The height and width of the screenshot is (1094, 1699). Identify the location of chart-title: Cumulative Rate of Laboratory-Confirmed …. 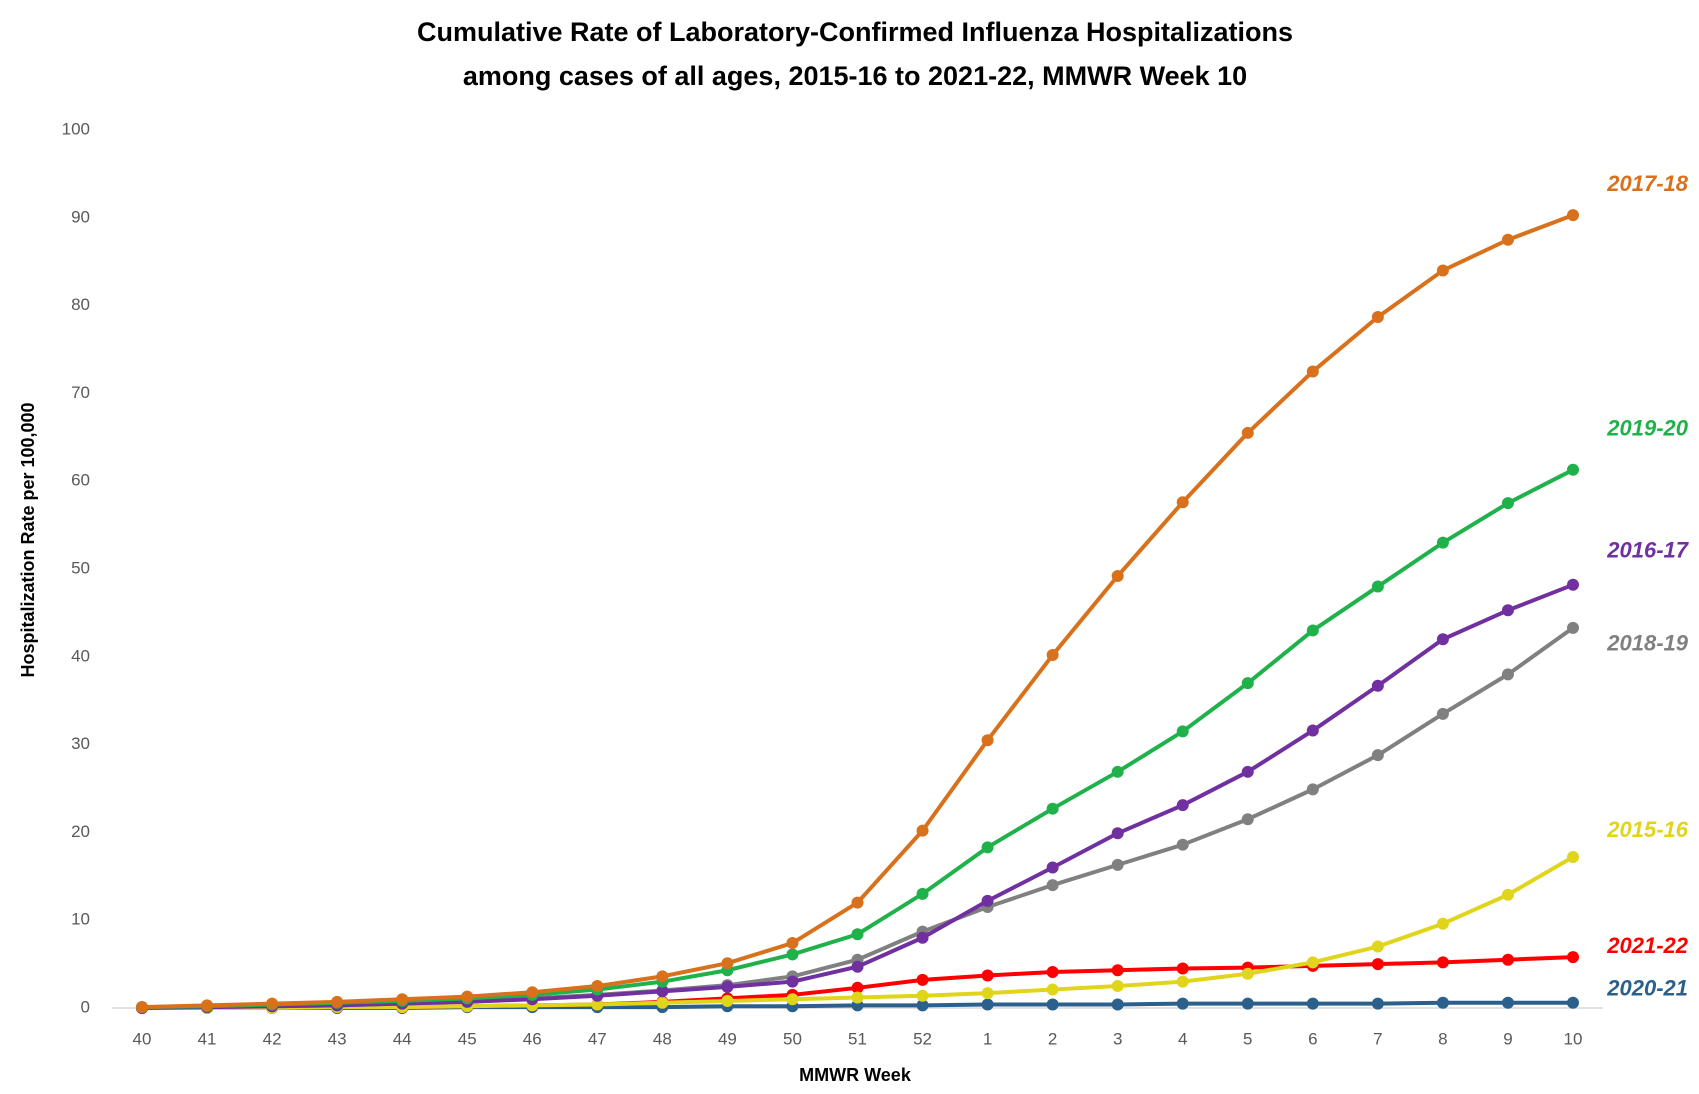
(855, 32).